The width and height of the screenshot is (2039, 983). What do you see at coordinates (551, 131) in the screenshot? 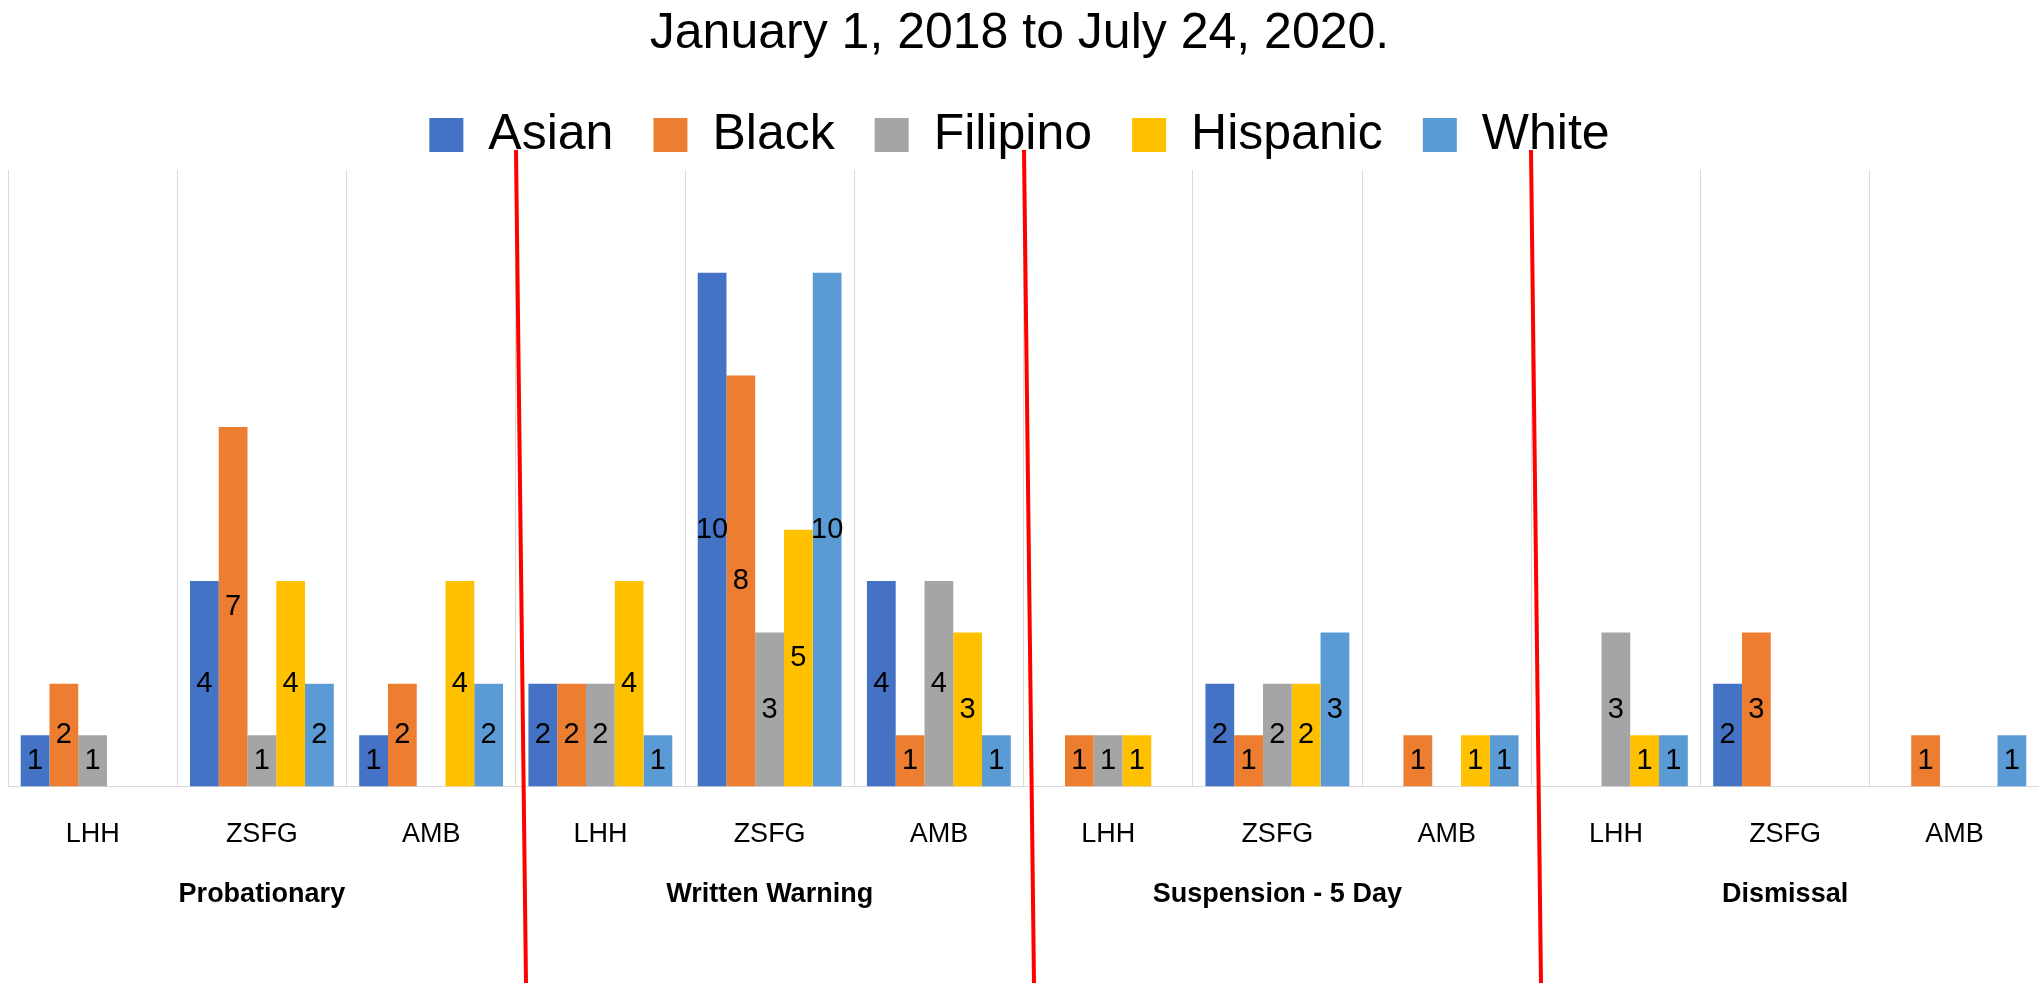
I see `legend-label: Asian` at bounding box center [551, 131].